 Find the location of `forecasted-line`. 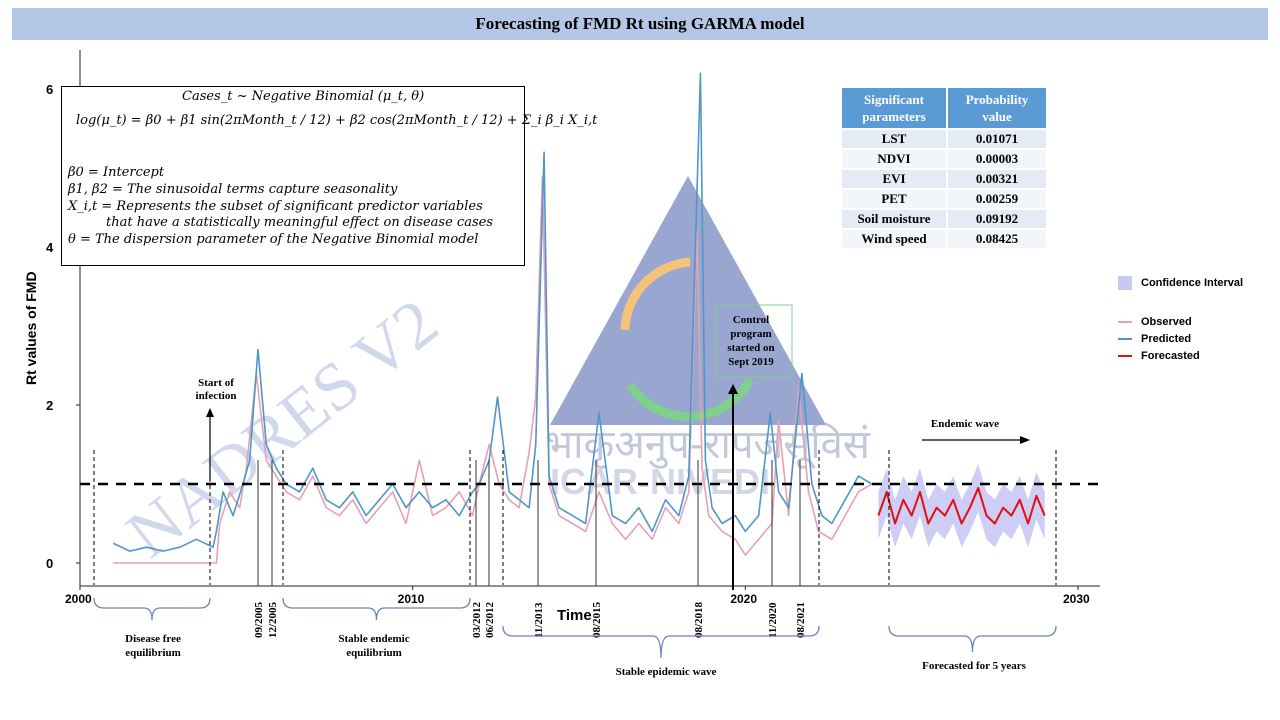

forecasted-line is located at coordinates (961, 505).